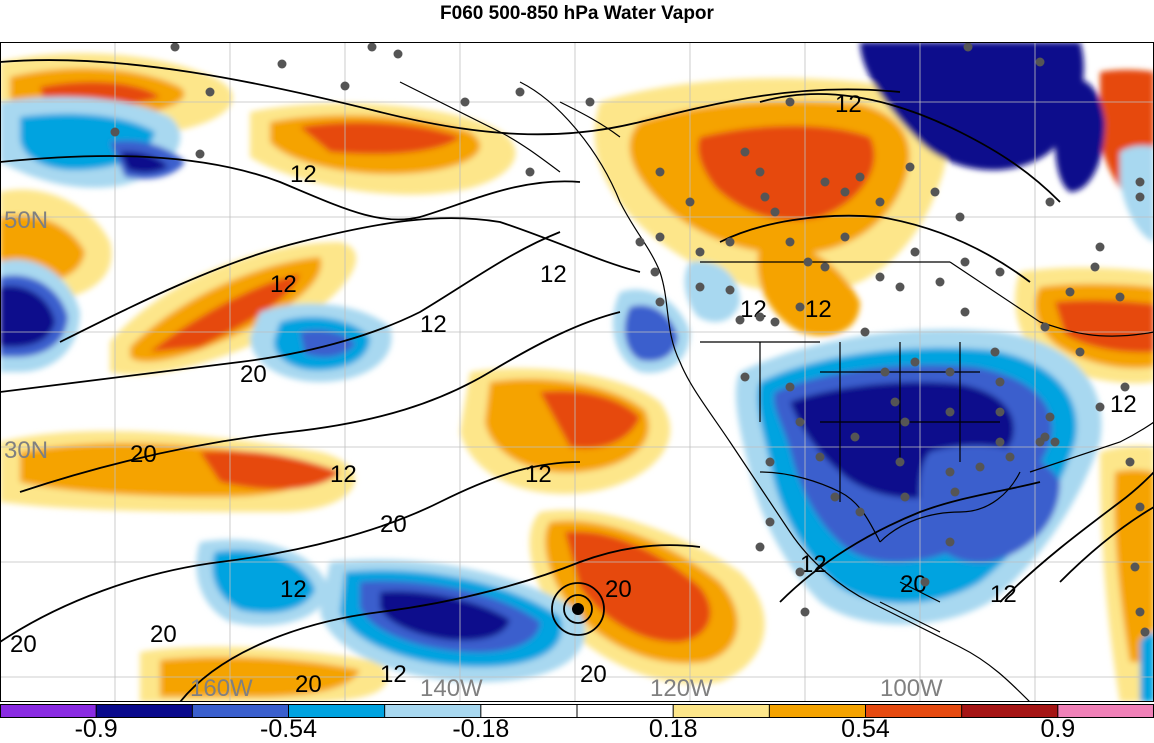 This screenshot has height=743, width=1154. What do you see at coordinates (1003, 594) in the screenshot?
I see `contour-label-12-l: 12` at bounding box center [1003, 594].